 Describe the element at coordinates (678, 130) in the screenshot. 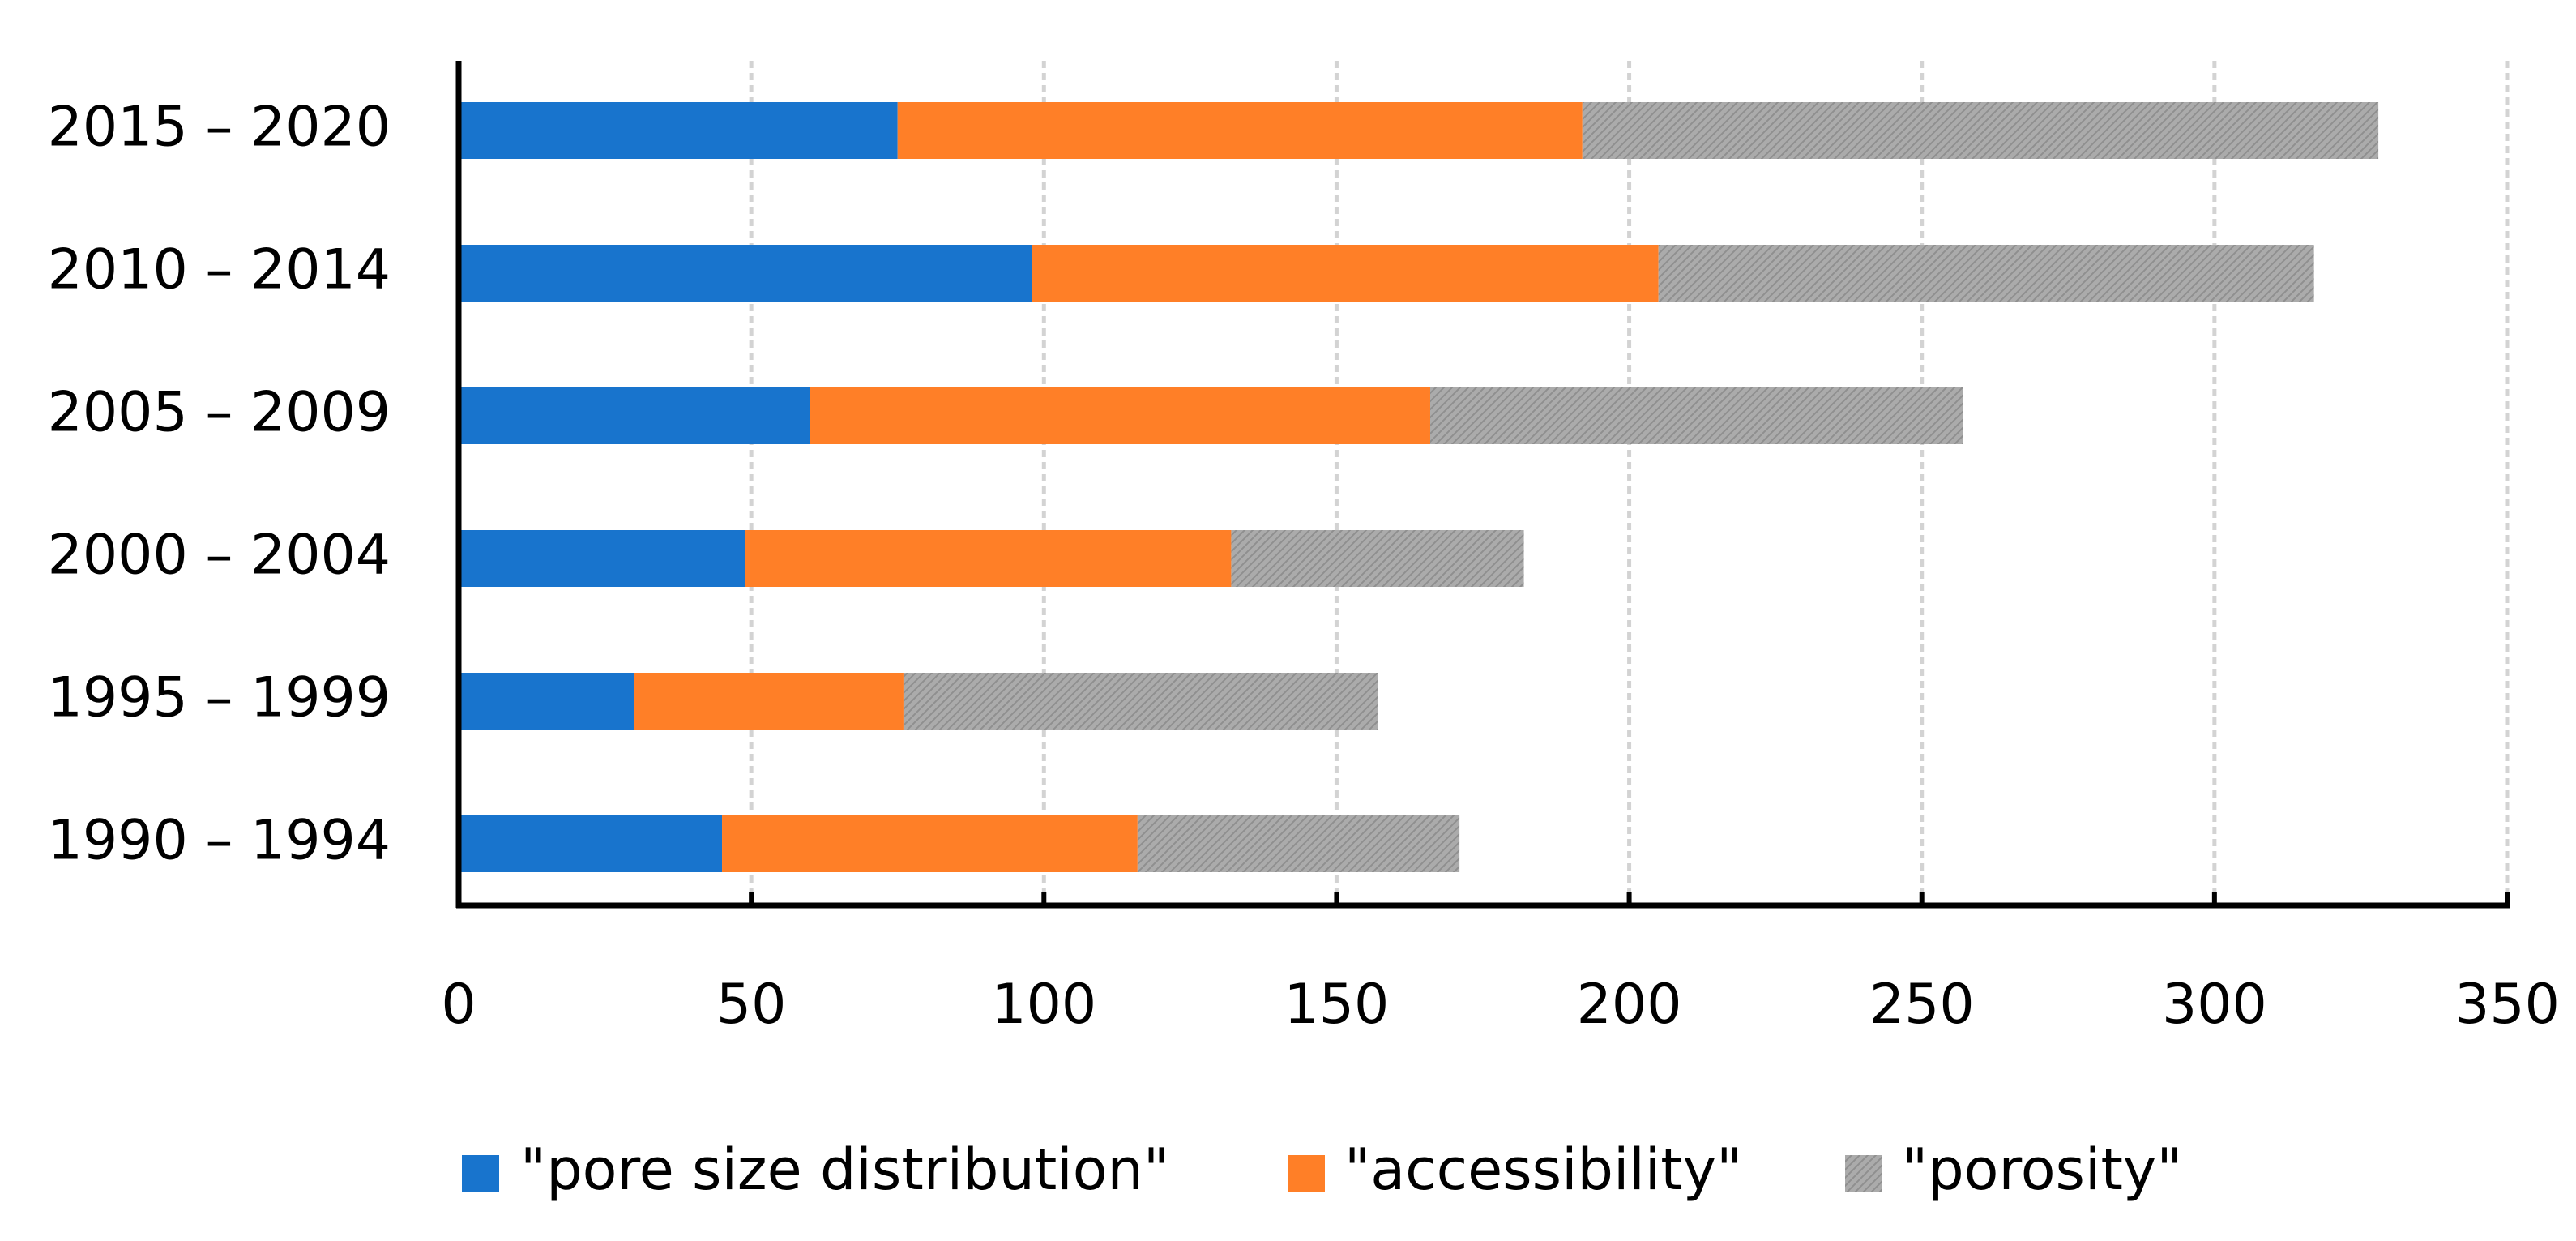

I see `bar-pore-size-distribution-2015-2020` at that location.